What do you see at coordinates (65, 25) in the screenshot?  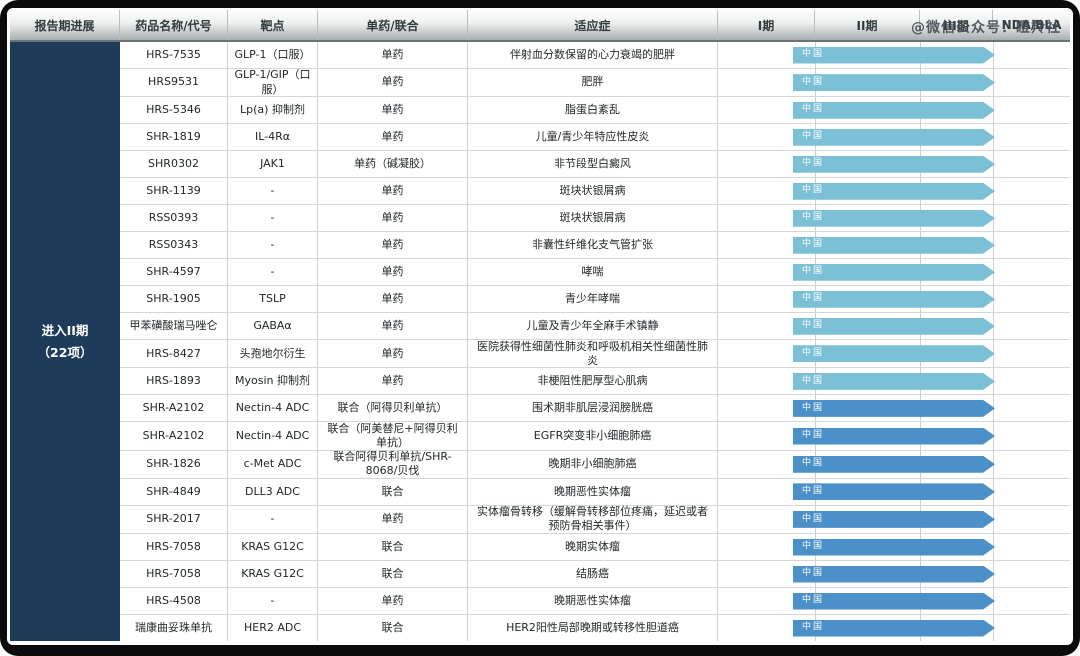 I see `column-header-0: 报告期进展` at bounding box center [65, 25].